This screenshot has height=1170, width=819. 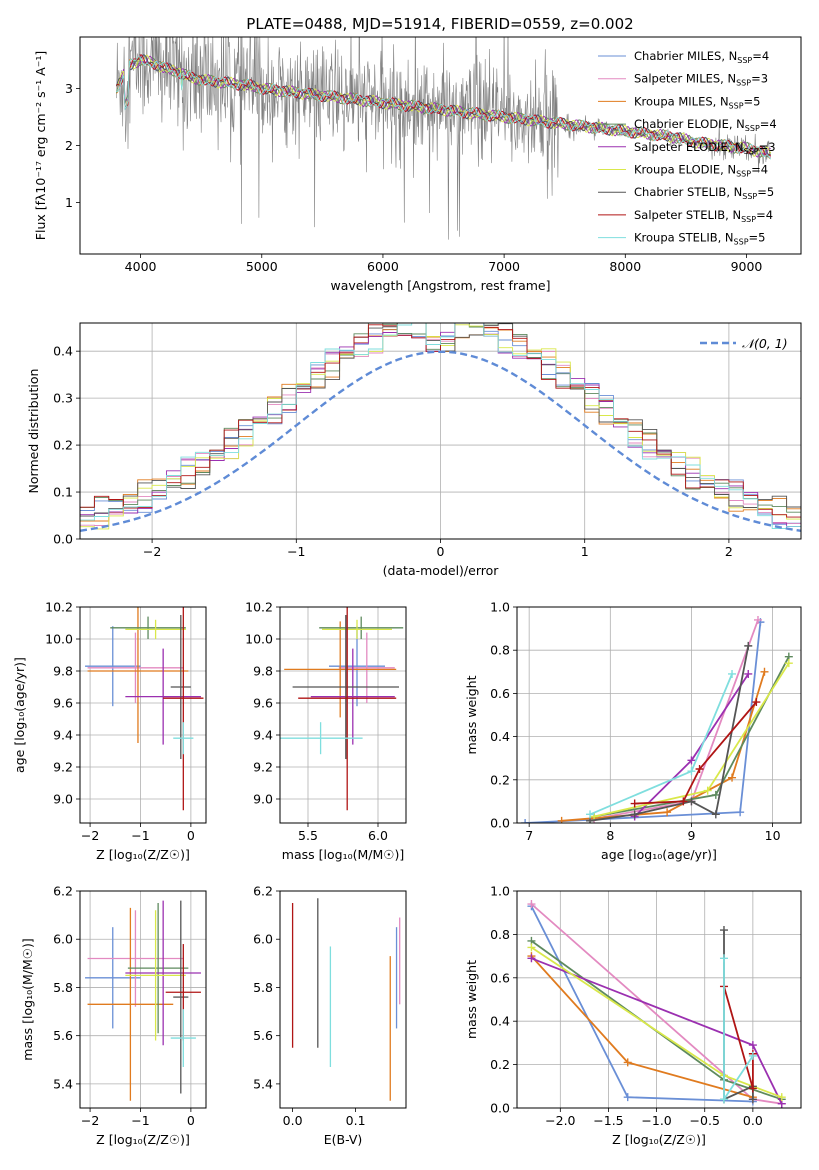 What do you see at coordinates (747, 266) in the screenshot?
I see `x-tick-label: 9000` at bounding box center [747, 266].